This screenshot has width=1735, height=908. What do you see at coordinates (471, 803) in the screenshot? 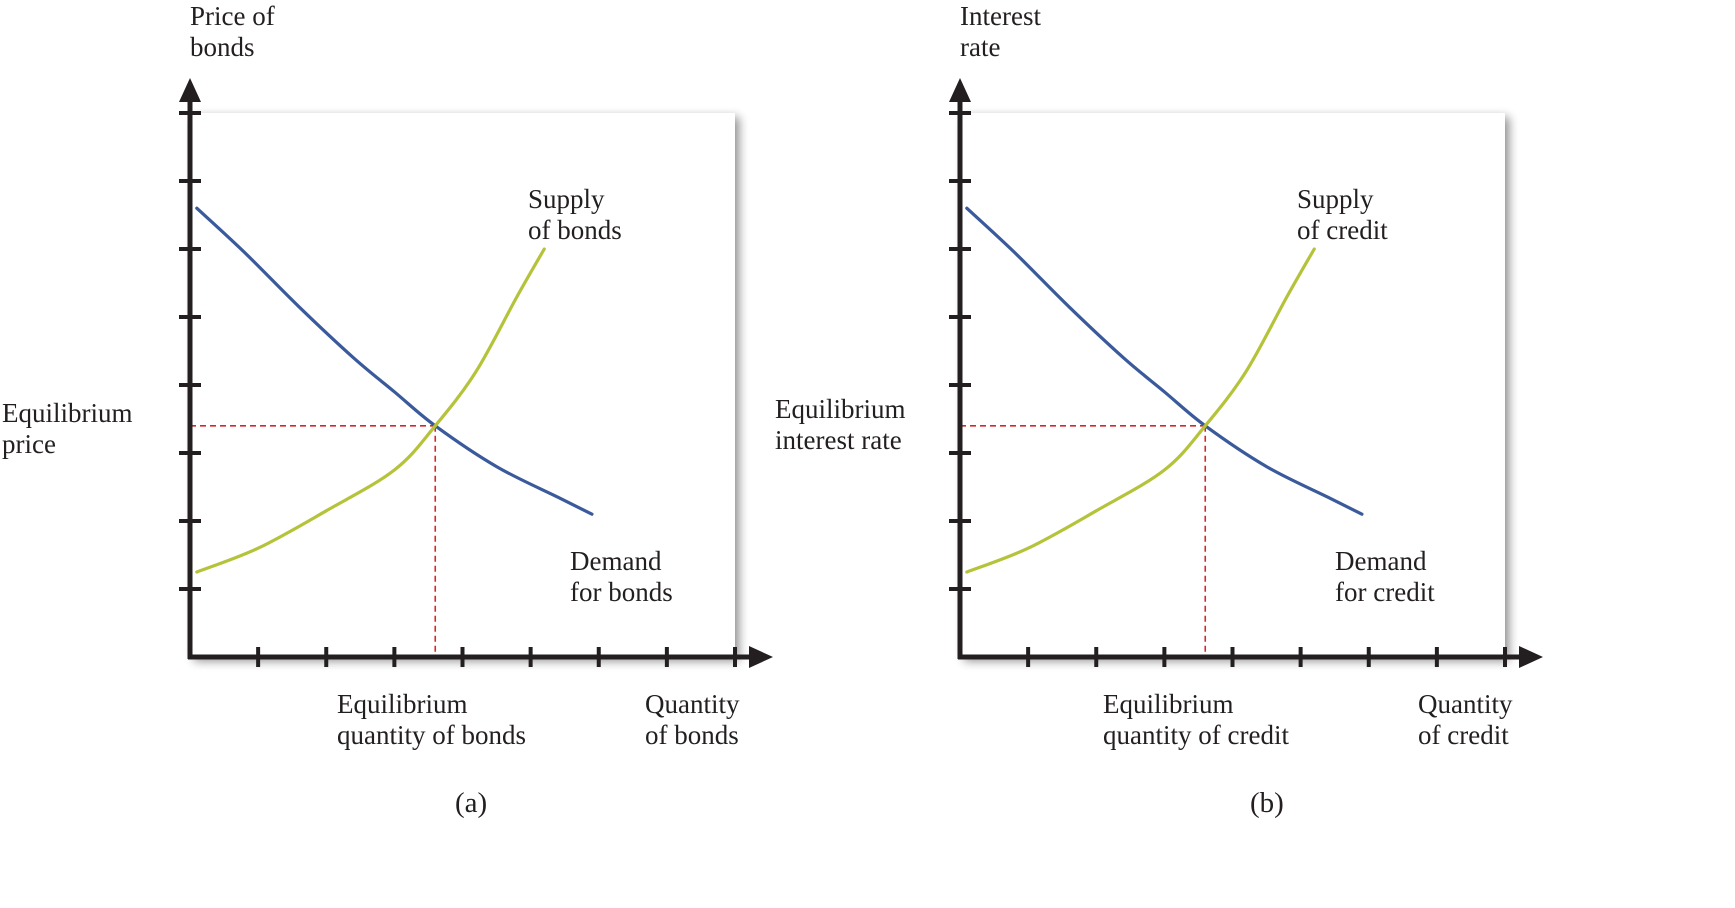
I see `panel-label: (a)` at bounding box center [471, 803].